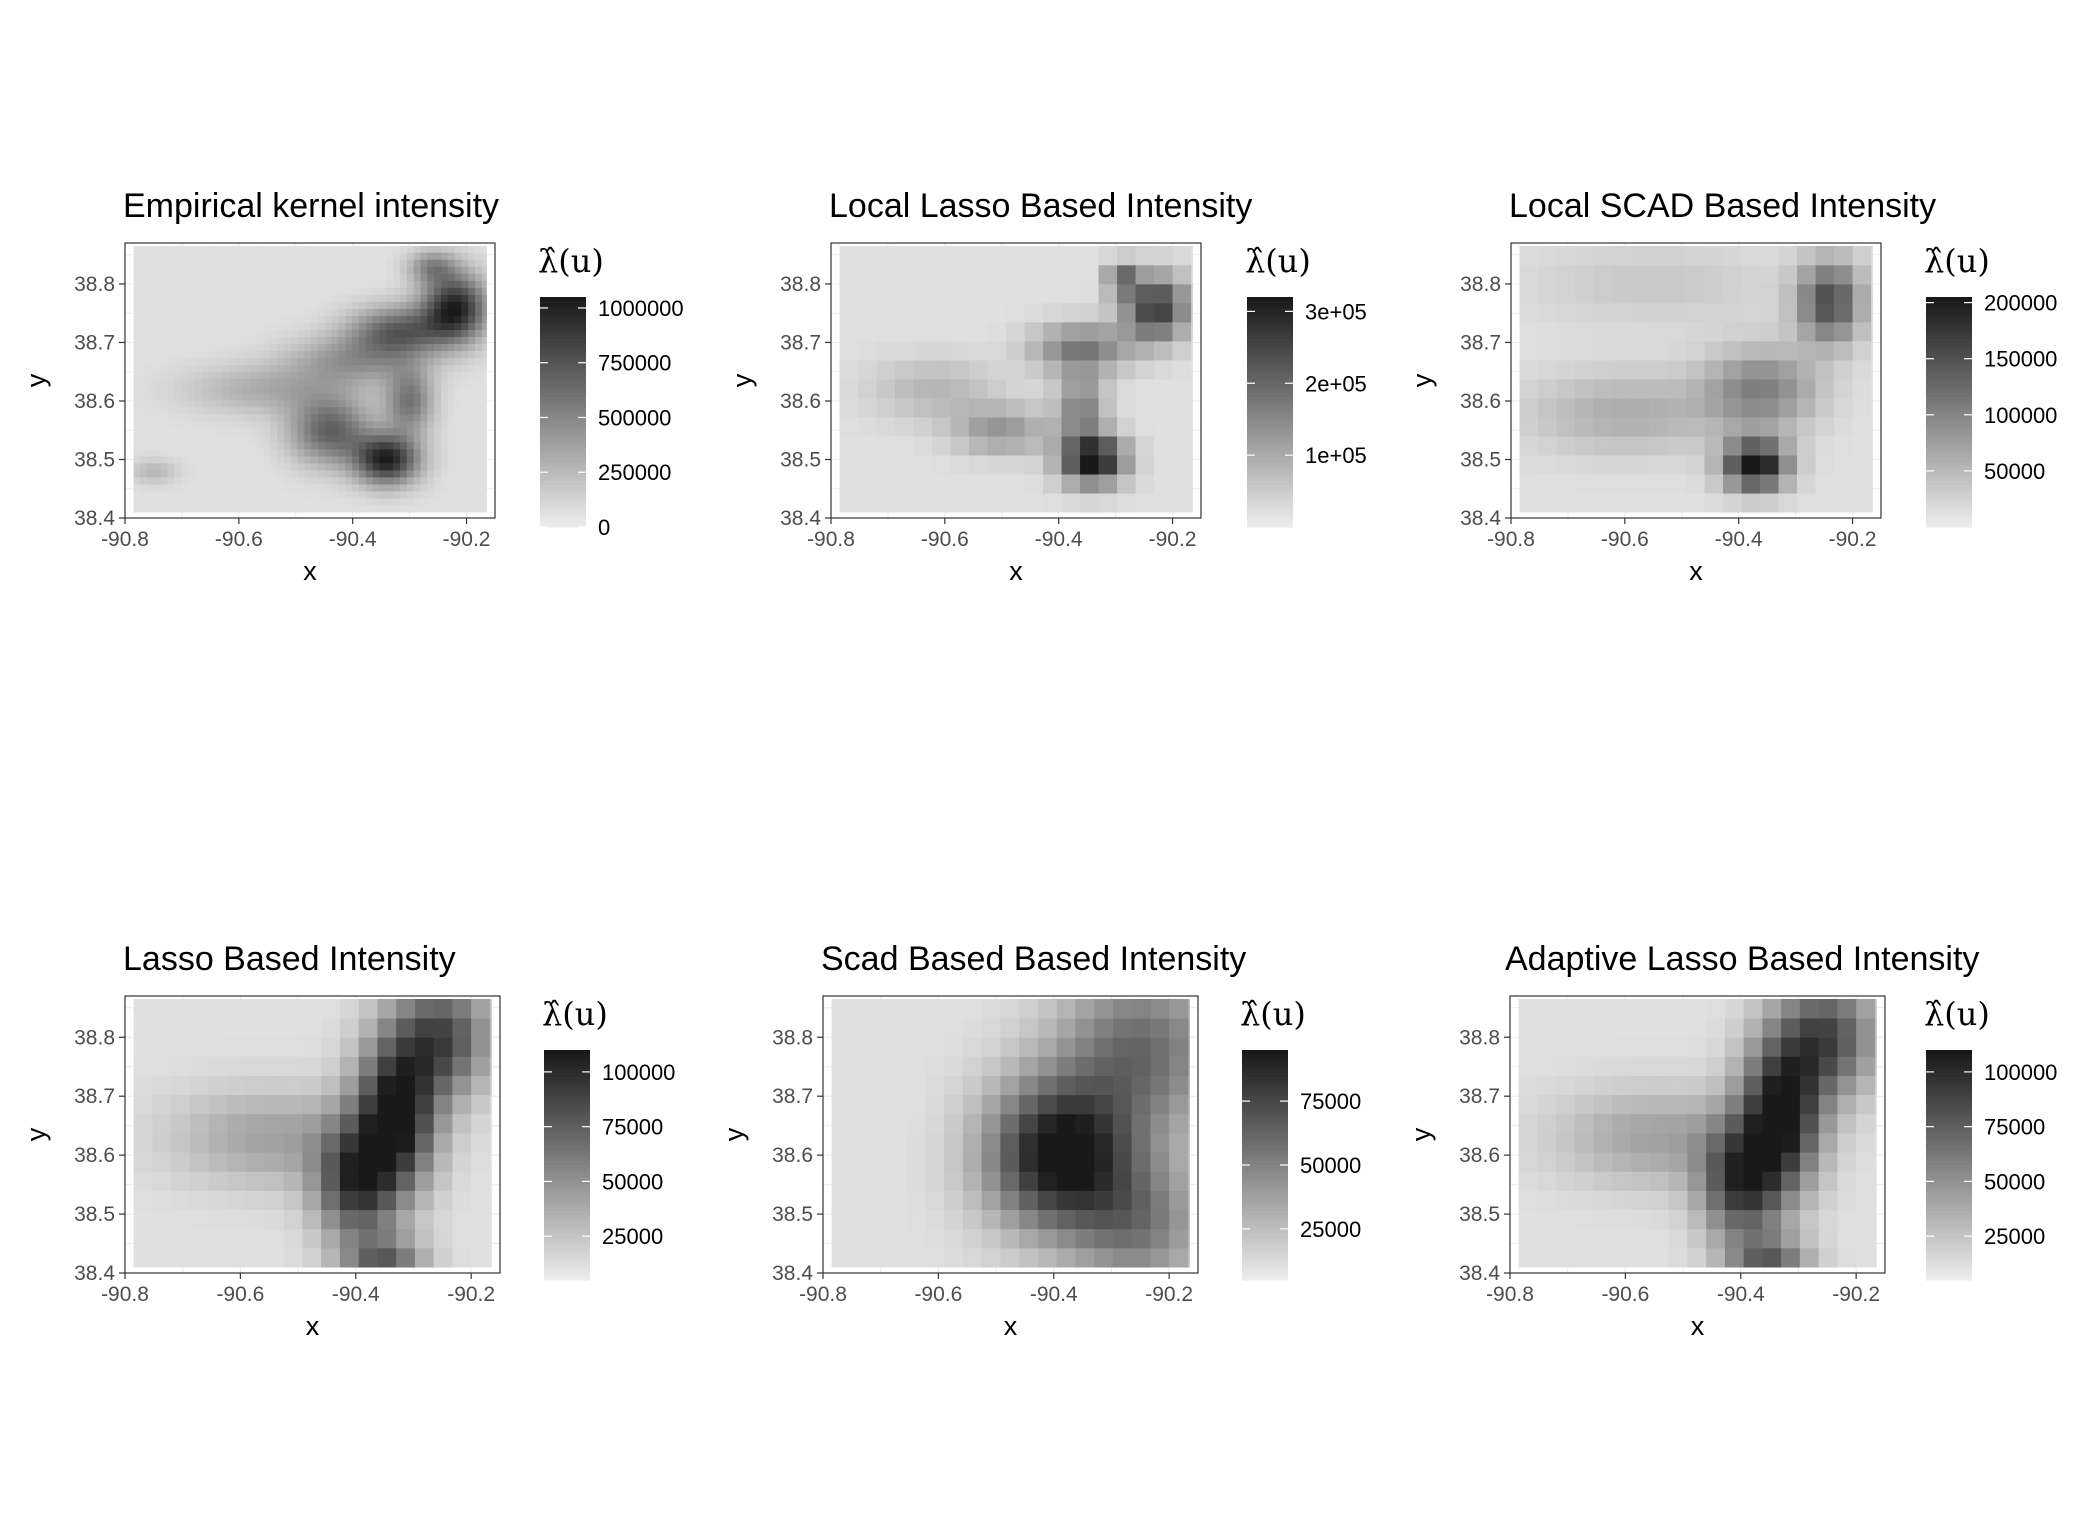 The height and width of the screenshot is (1528, 2100). Describe the element at coordinates (1480, 284) in the screenshot. I see `y-tick-label: 38.8` at that location.